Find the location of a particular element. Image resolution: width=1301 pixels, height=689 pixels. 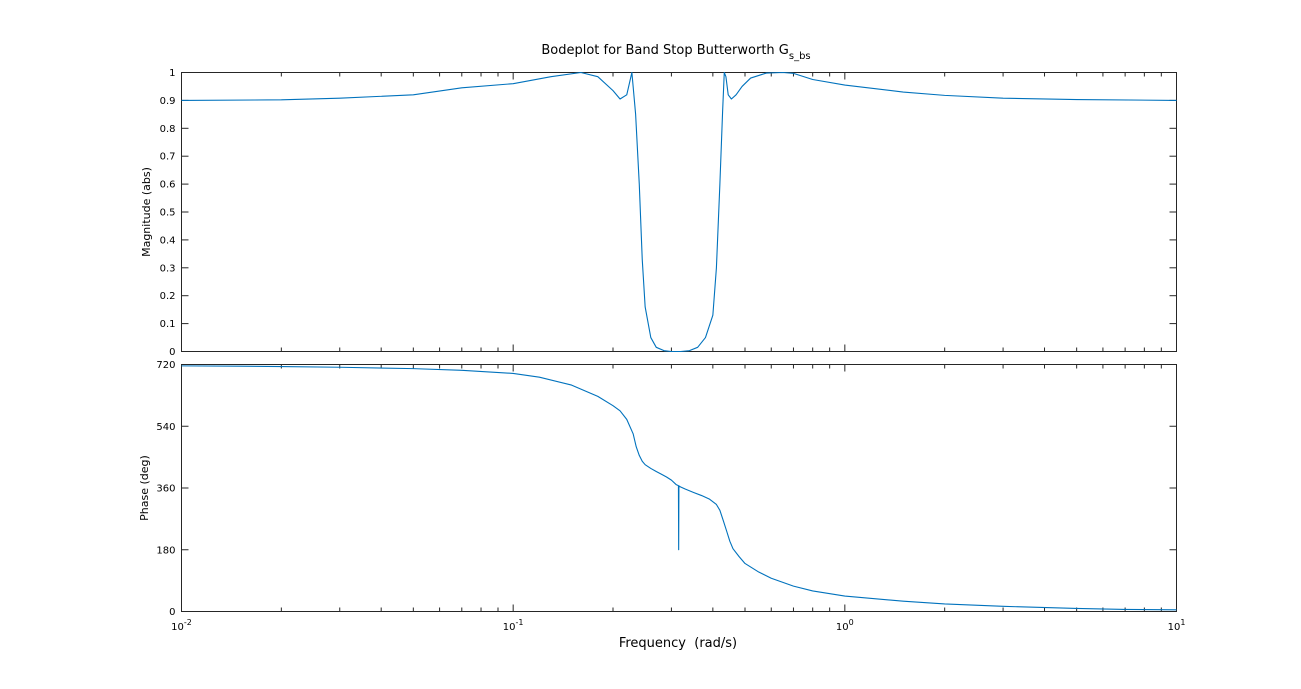

x-tick-label: 10⁻² is located at coordinates (181, 625).